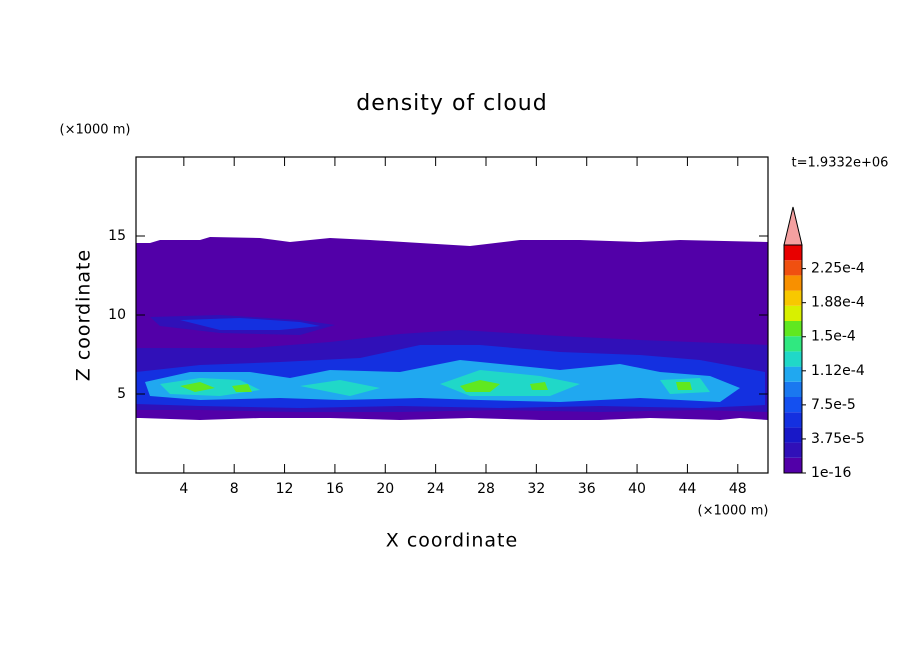  I want to click on y-axis-title: Z coordinate, so click(84, 315).